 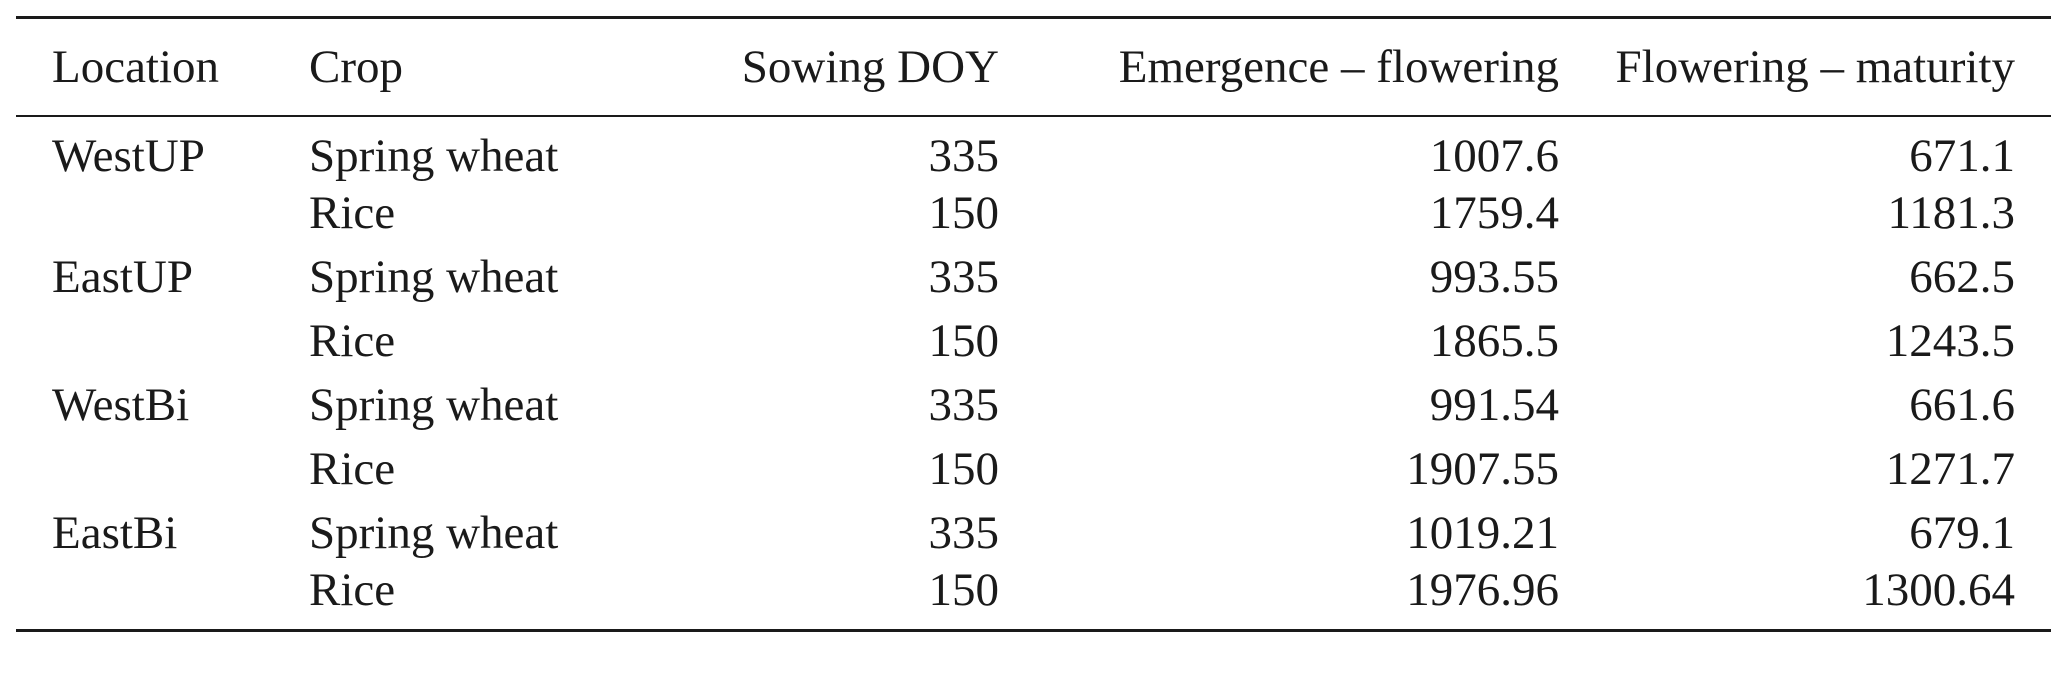 I want to click on cell-emergence-flowering: 993.55, so click(x=1494, y=276).